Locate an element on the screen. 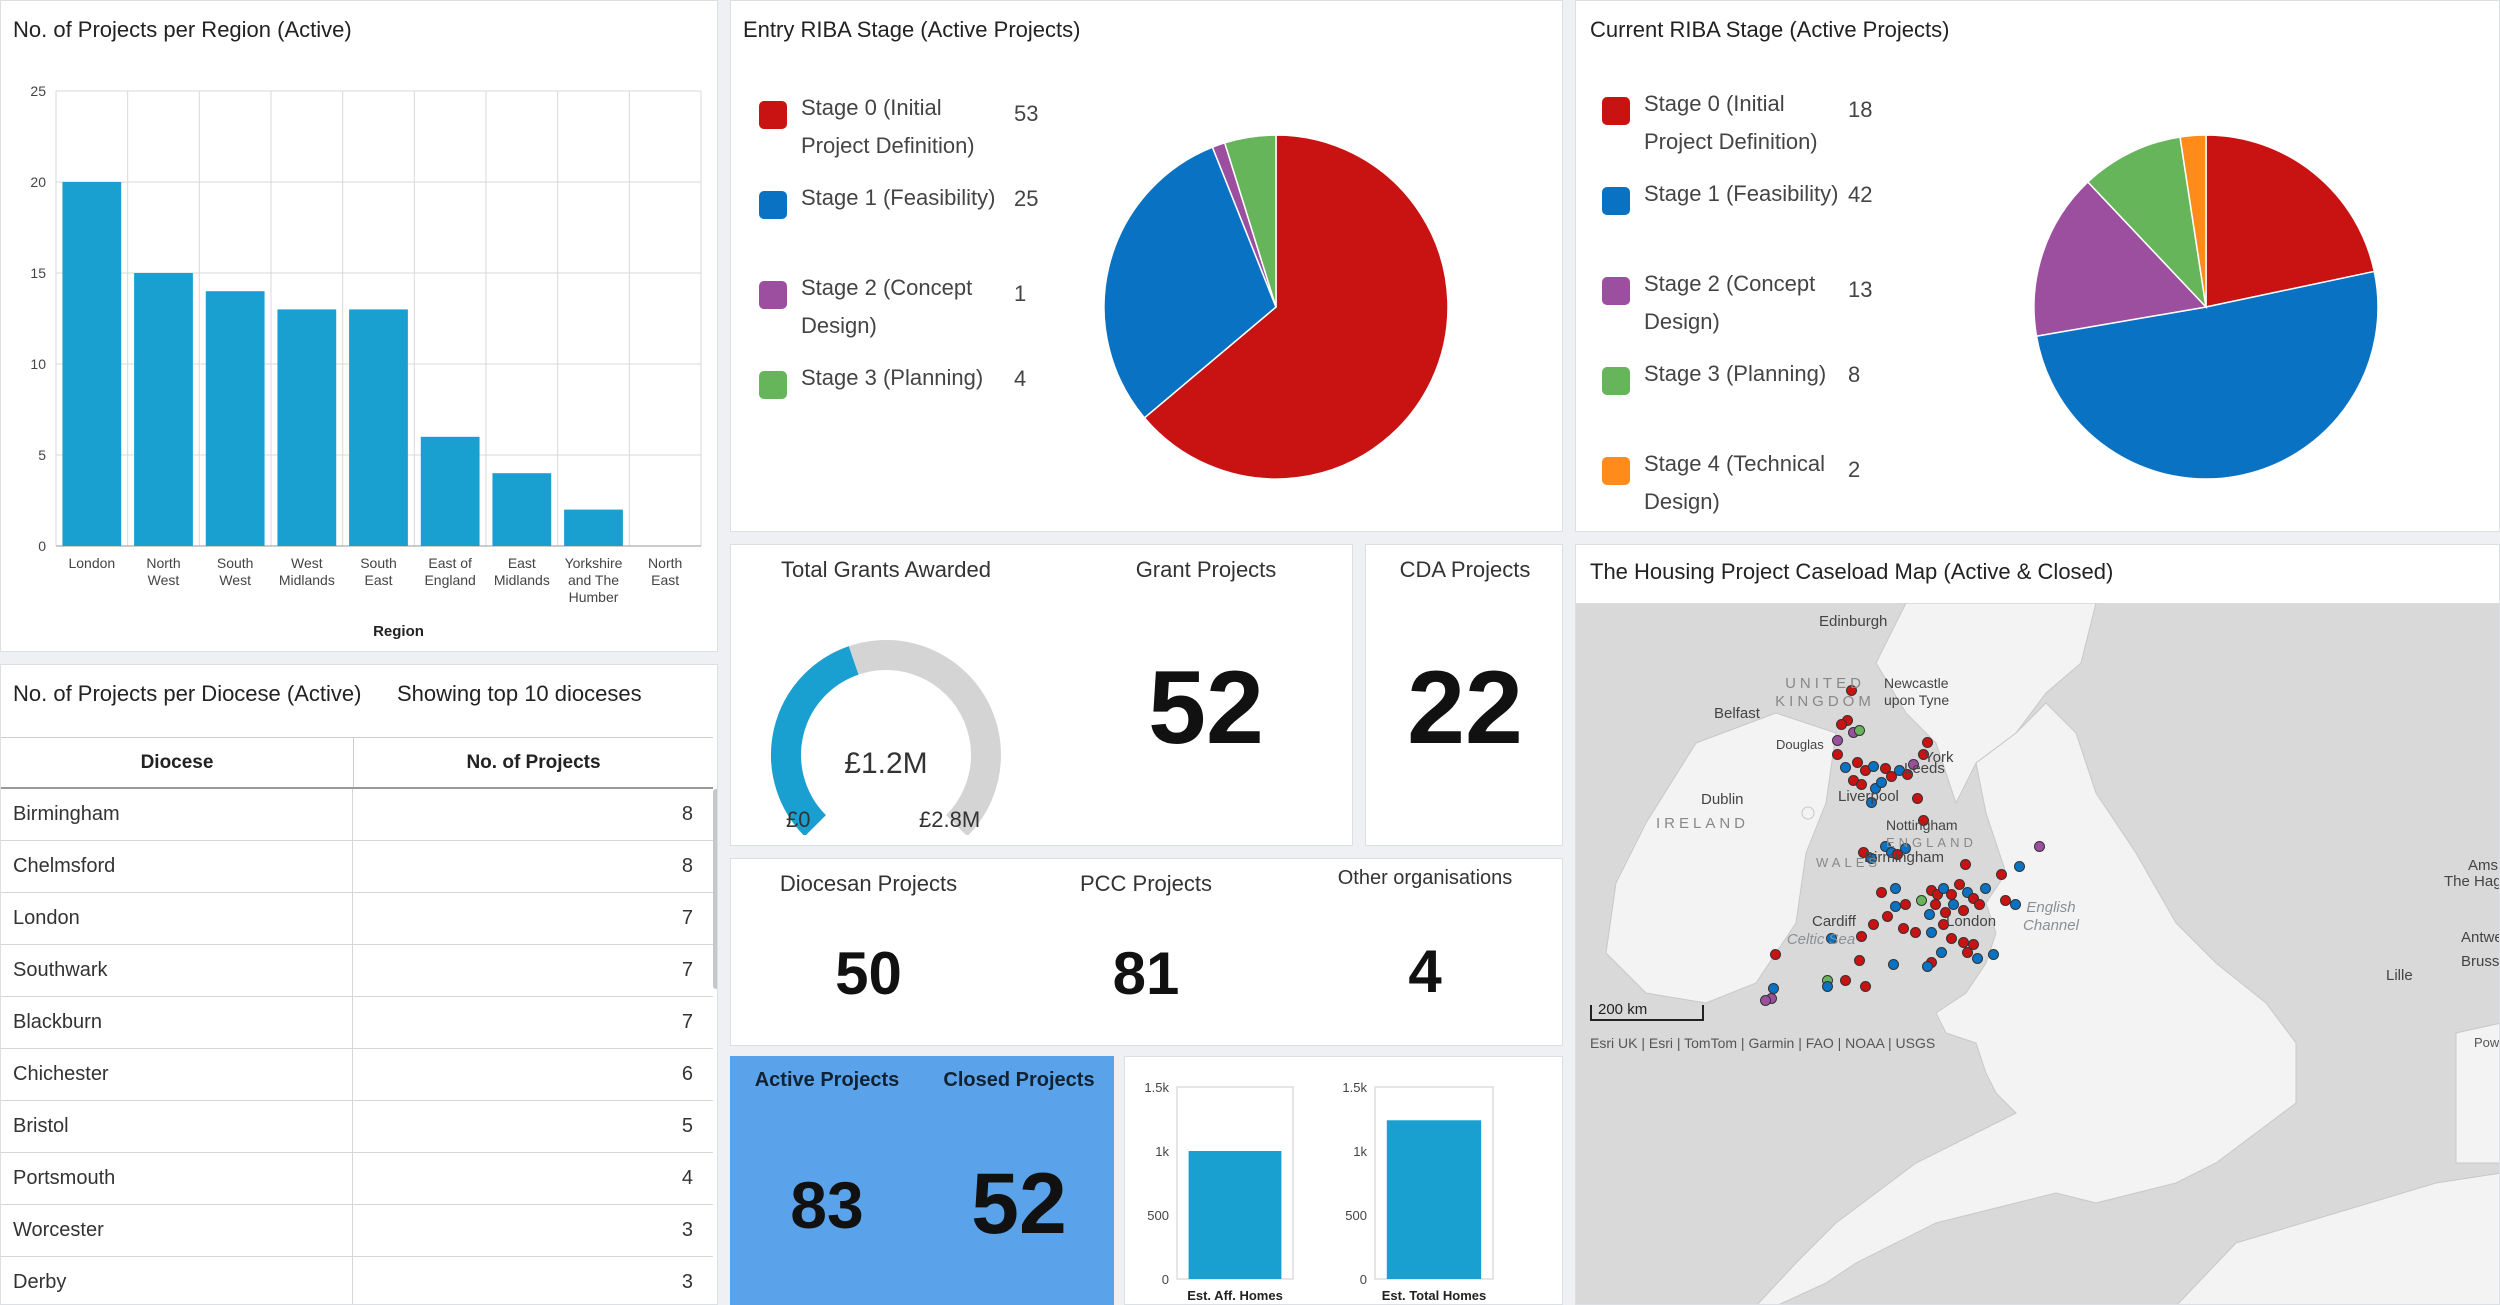 The width and height of the screenshot is (2500, 1305). table-row: Birmingham 8 is located at coordinates (357, 815).